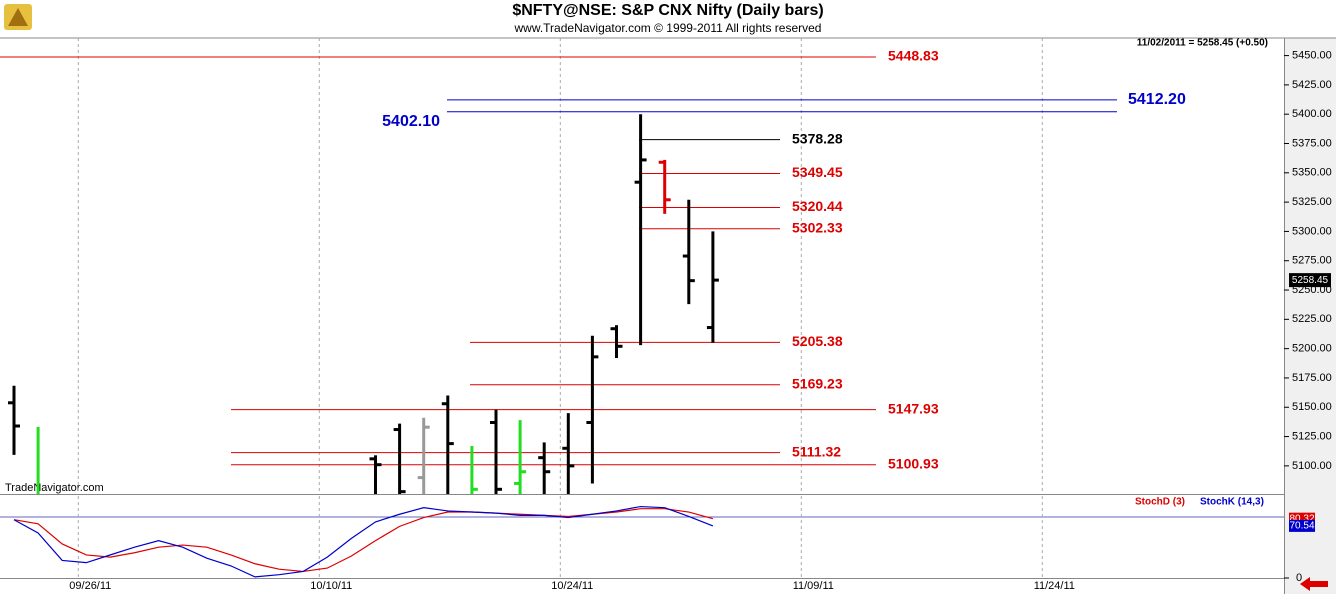 The height and width of the screenshot is (594, 1336). Describe the element at coordinates (1312, 319) in the screenshot. I see `y-tick-label: 5225.00` at that location.